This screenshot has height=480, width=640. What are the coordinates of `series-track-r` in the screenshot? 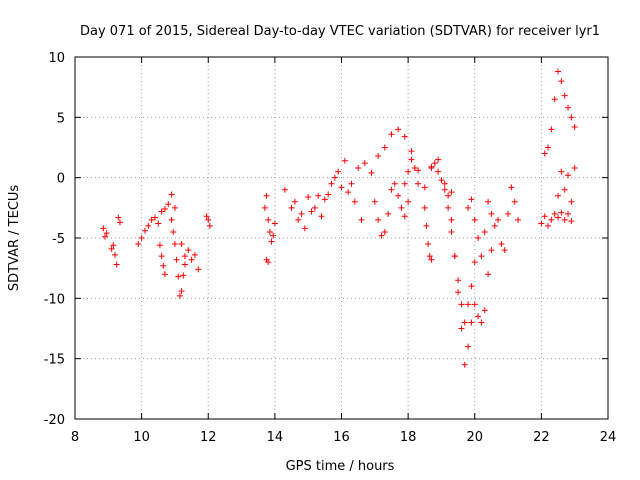 It's located at (556, 219).